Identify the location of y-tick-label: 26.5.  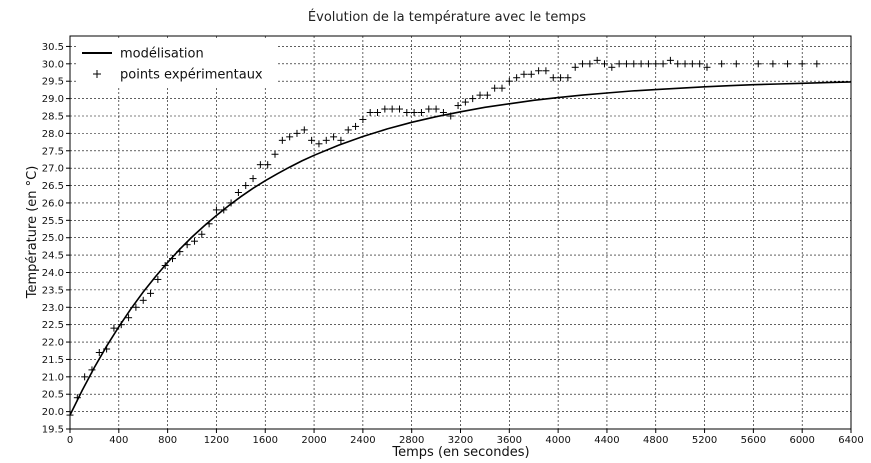
(53, 186).